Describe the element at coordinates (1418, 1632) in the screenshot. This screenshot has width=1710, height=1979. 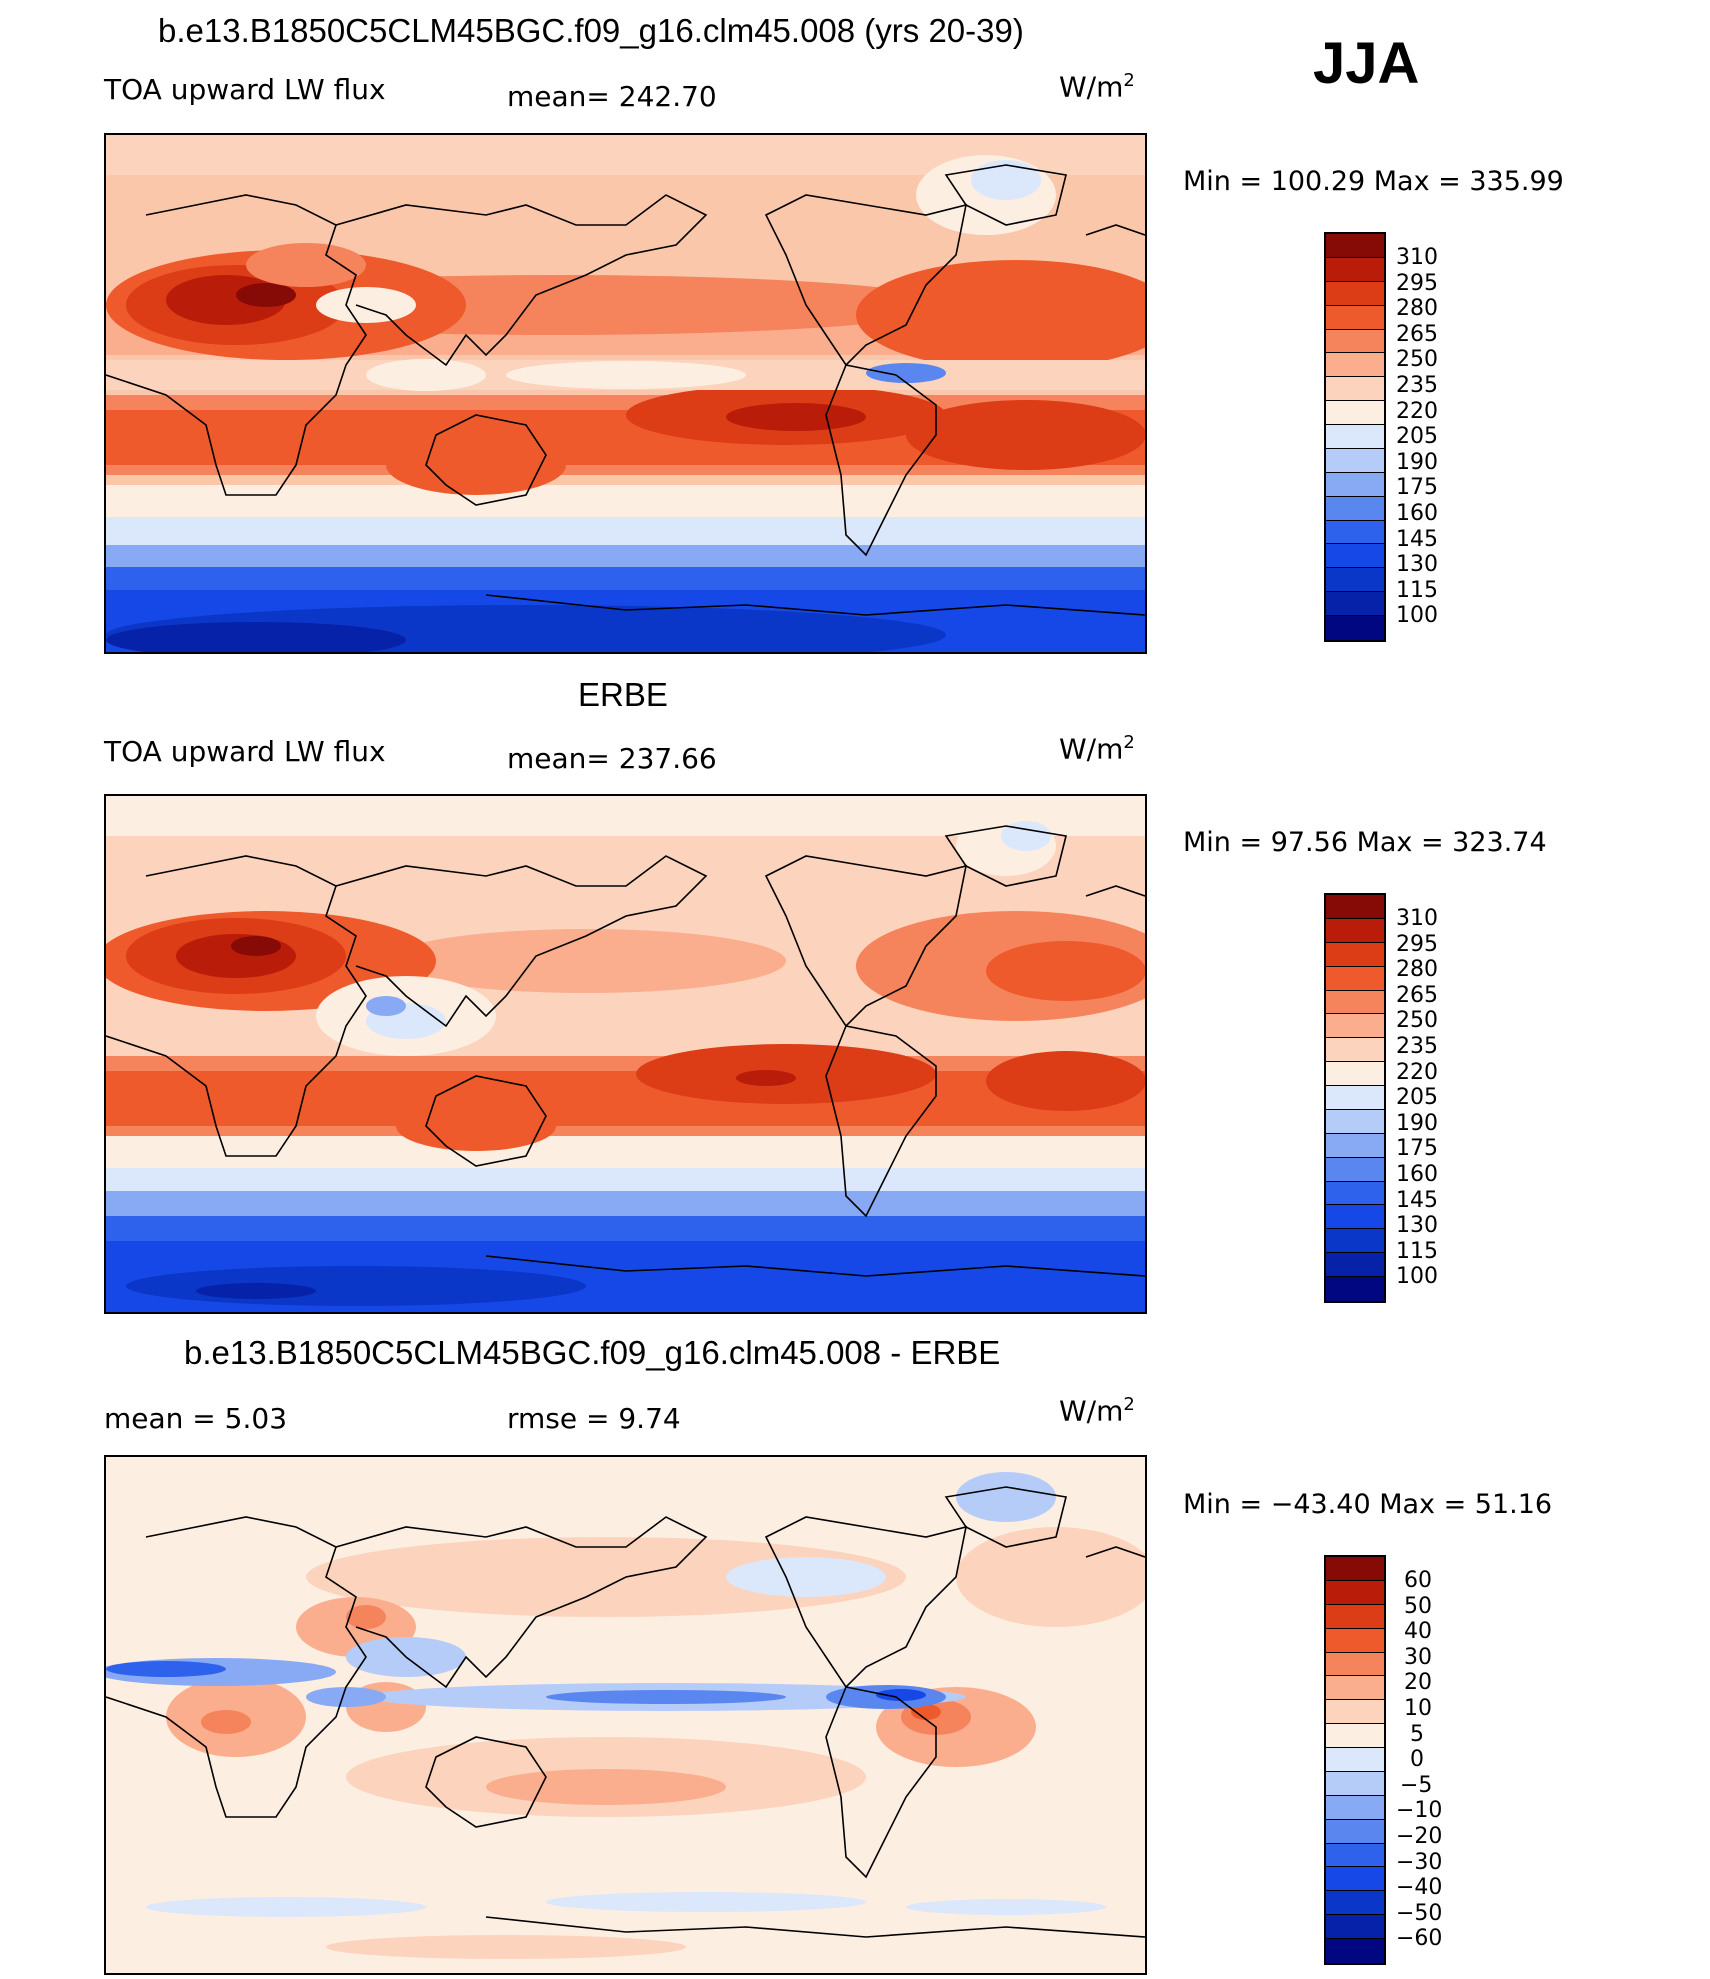
I see `colorbar-tick: 40` at that location.